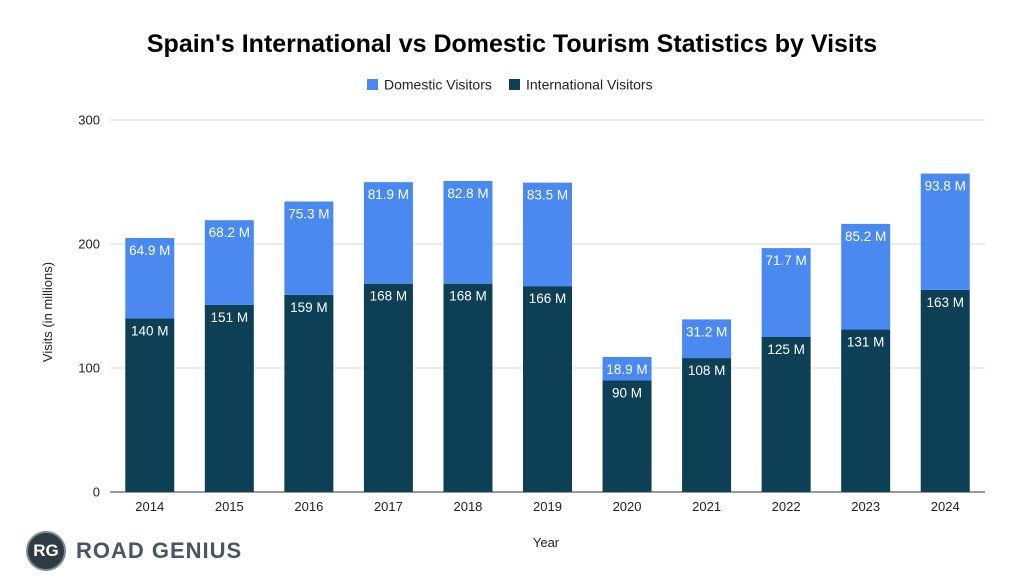 The width and height of the screenshot is (1024, 582). What do you see at coordinates (388, 387) in the screenshot?
I see `bar-international-2017` at bounding box center [388, 387].